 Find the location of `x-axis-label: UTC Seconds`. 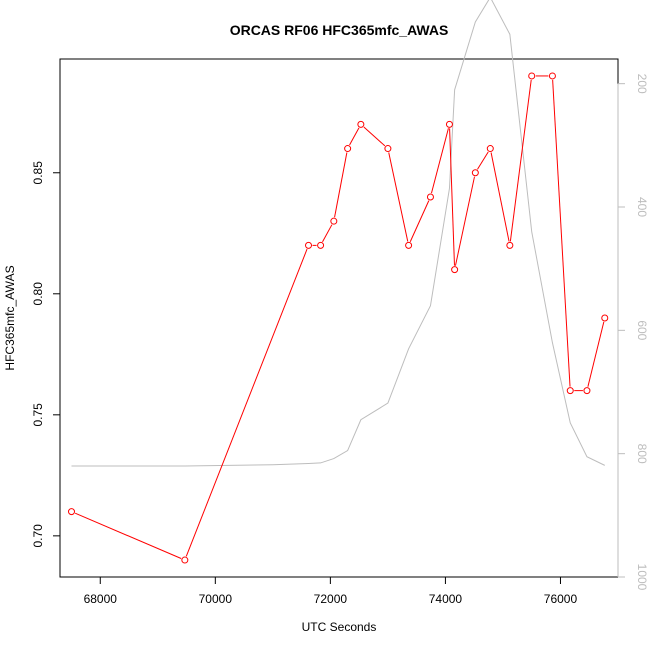

x-axis-label: UTC Seconds is located at coordinates (339, 627).